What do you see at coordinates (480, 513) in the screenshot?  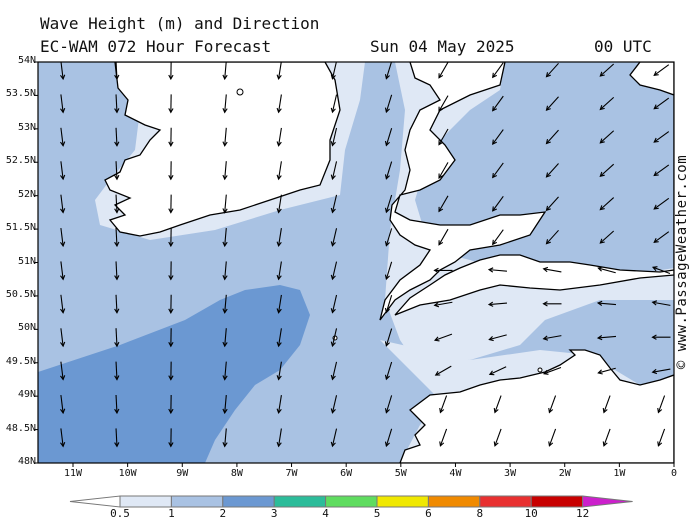 I see `scale-label: 8` at bounding box center [480, 513].